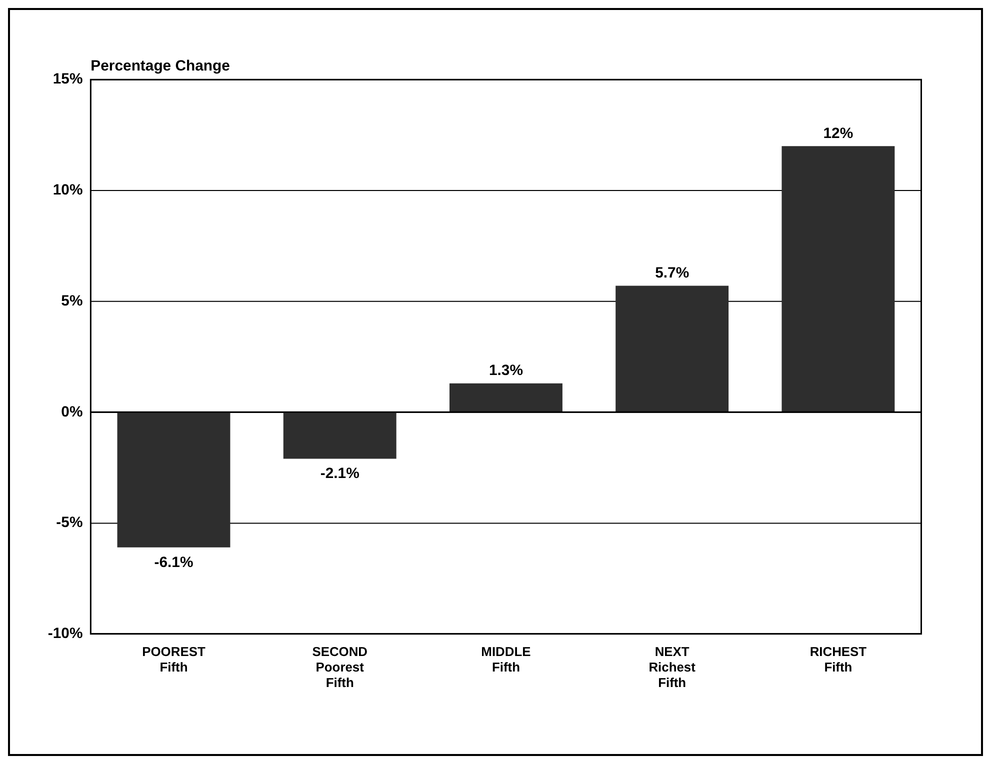 The height and width of the screenshot is (766, 993). Describe the element at coordinates (67, 79) in the screenshot. I see `y-tick-label: 15%` at that location.